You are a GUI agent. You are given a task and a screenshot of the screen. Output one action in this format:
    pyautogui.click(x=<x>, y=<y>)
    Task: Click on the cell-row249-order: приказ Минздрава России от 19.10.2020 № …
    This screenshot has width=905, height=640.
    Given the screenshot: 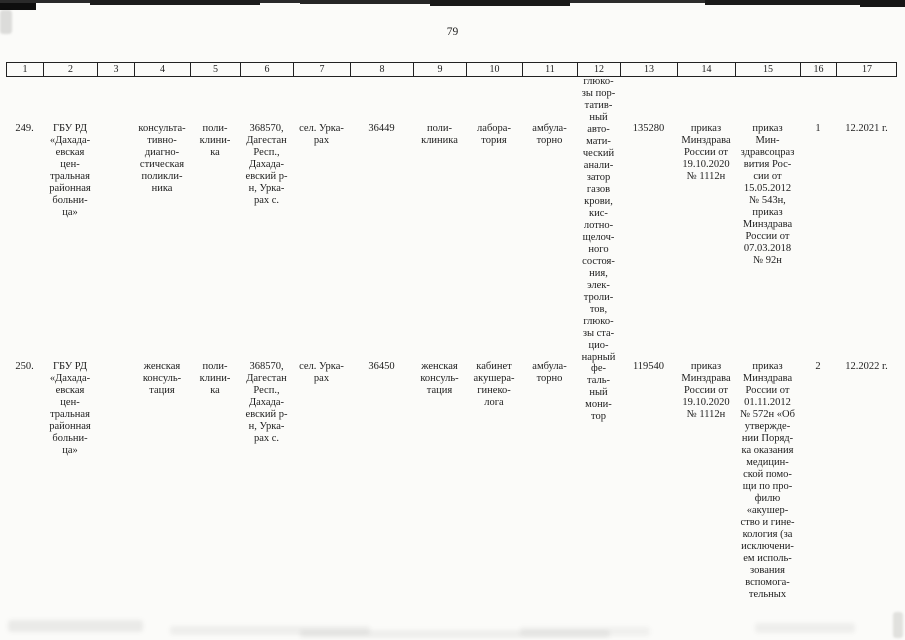 What is the action you would take?
    pyautogui.click(x=706, y=152)
    